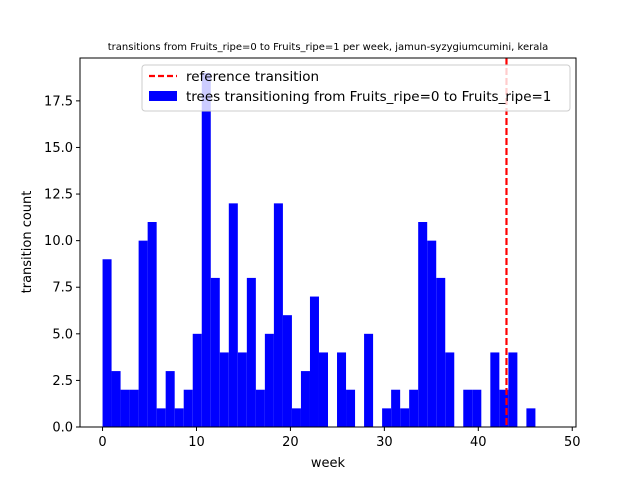 This screenshot has width=640, height=480. What do you see at coordinates (290, 442) in the screenshot?
I see `x-tick-label: 20` at bounding box center [290, 442].